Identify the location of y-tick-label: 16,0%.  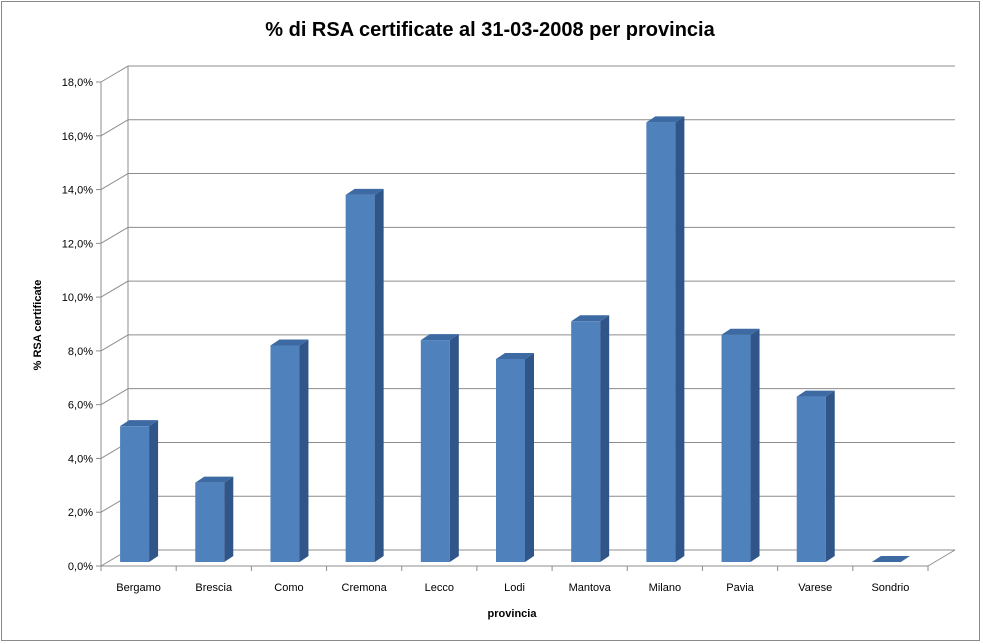
(77, 137).